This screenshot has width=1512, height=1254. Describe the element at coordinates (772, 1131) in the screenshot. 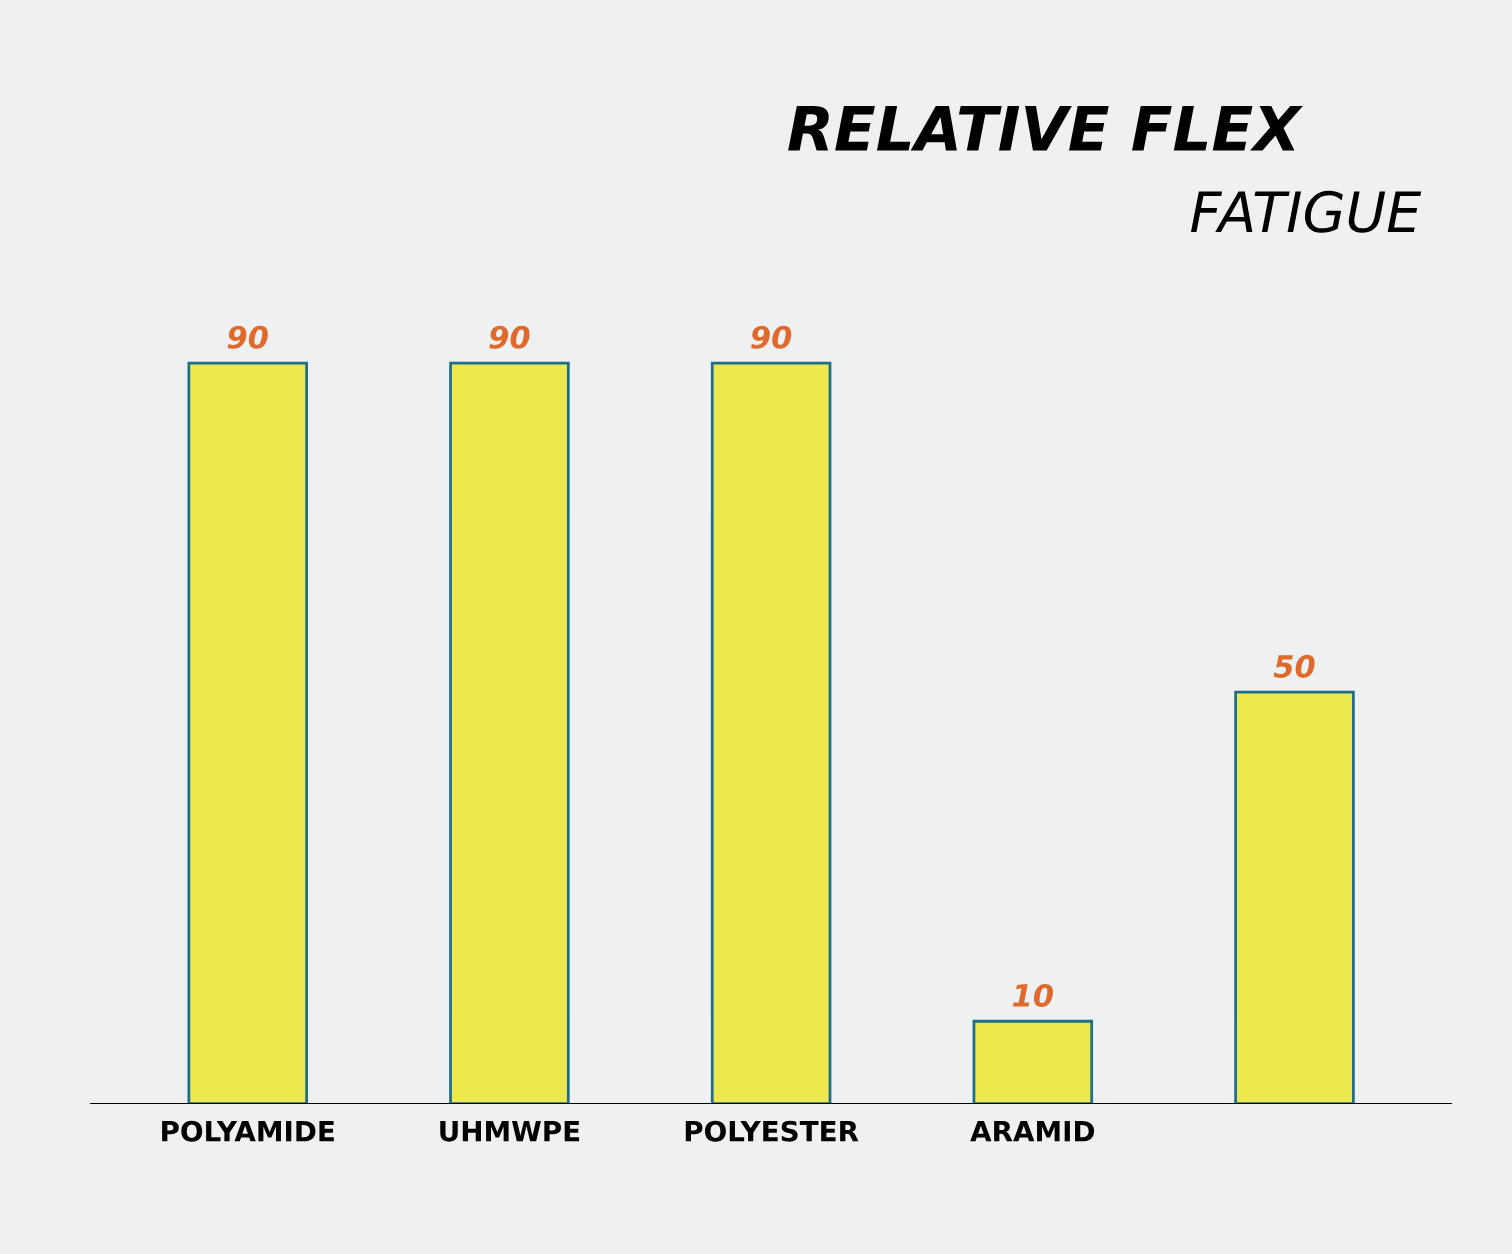

I see `x-tick-label: POLYESTER` at that location.